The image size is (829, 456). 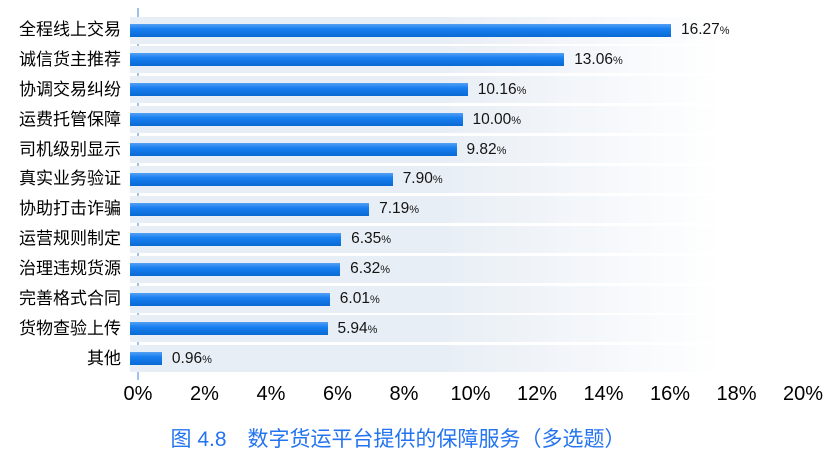 What do you see at coordinates (670, 394) in the screenshot?
I see `x-axis-tick-label: 16%` at bounding box center [670, 394].